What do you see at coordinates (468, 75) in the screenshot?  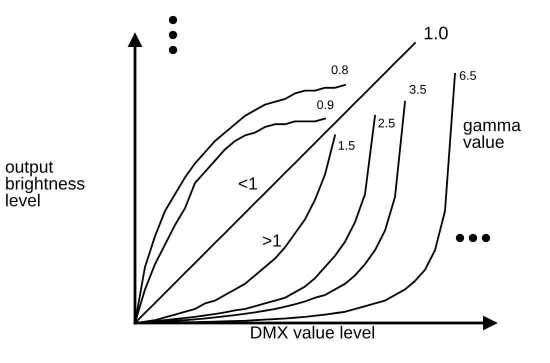 I see `series-label: 6.5` at bounding box center [468, 75].